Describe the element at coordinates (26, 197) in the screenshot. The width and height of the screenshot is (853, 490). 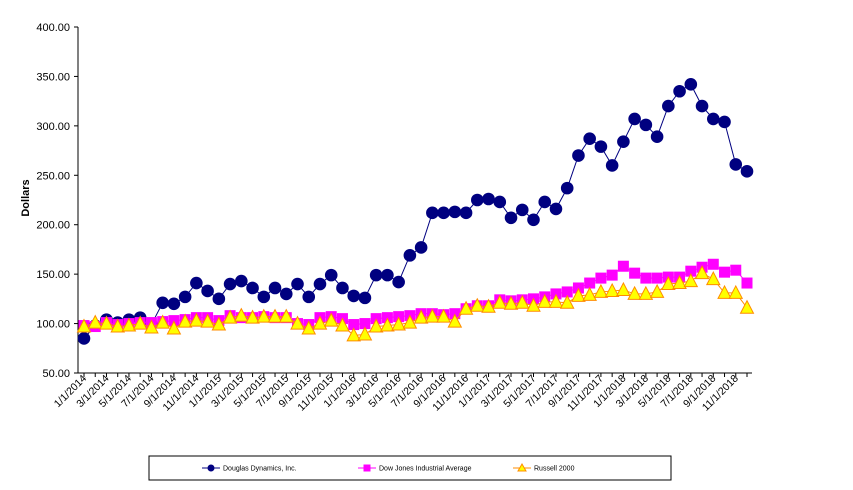
I see `y-axis-label: Dollars` at that location.